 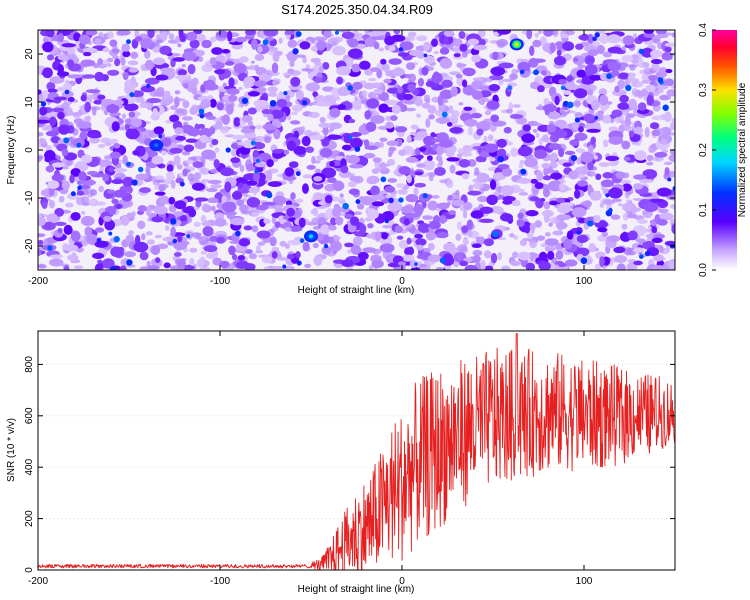 I want to click on heatmap-hotspot-peak, so click(x=311, y=236).